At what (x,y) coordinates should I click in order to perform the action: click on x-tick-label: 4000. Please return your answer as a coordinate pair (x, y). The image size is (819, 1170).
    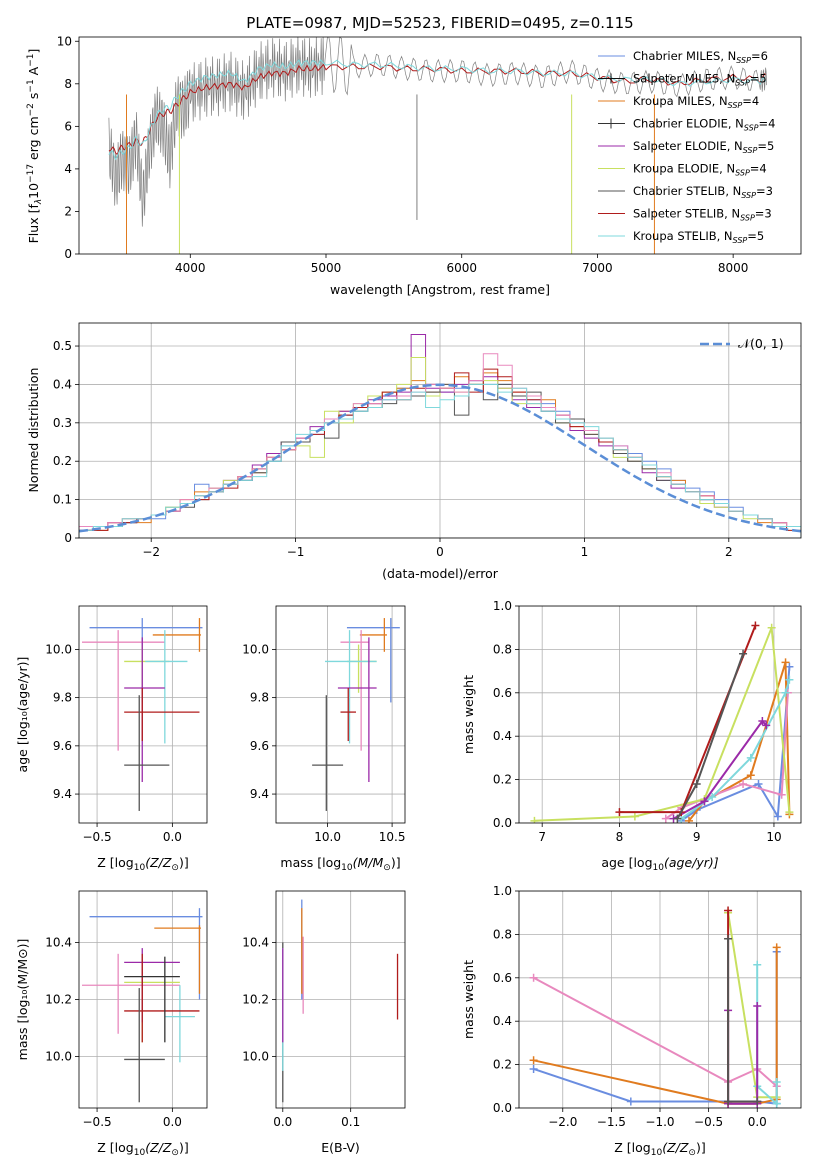
    Looking at the image, I should click on (190, 268).